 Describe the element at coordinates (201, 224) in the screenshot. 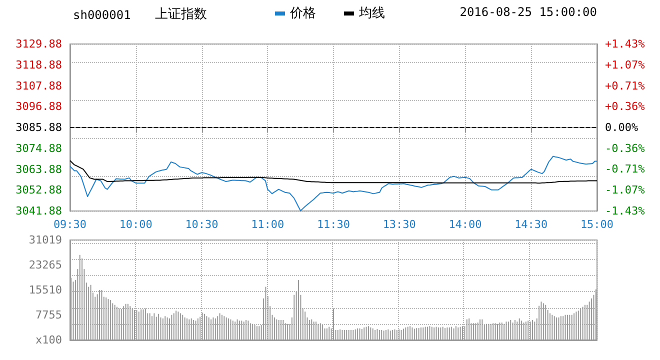

I see `x-tick-label: 10:30` at that location.